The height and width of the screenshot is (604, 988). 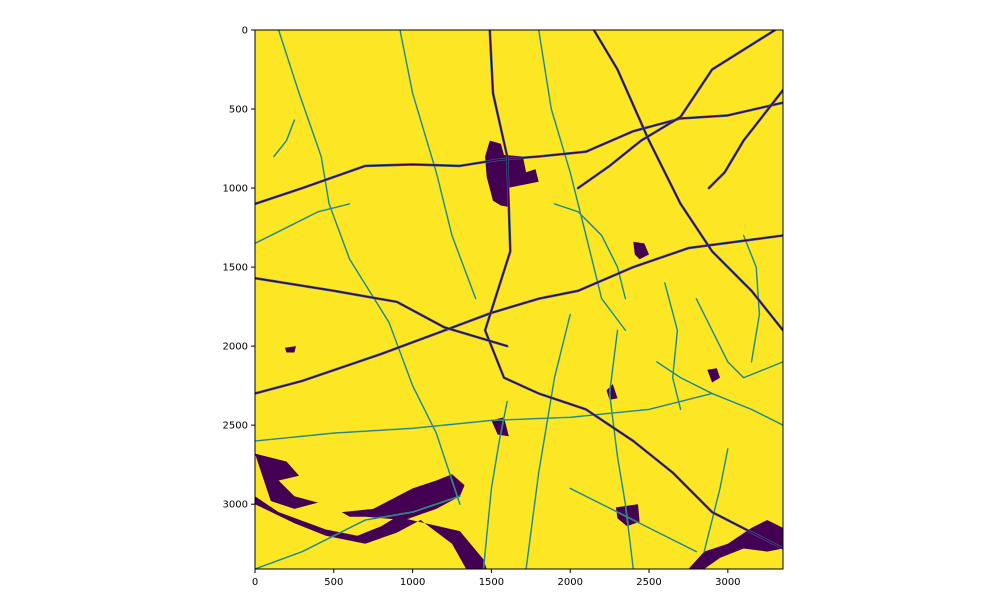 I want to click on x-tick-label-4: 2000, so click(x=569, y=582).